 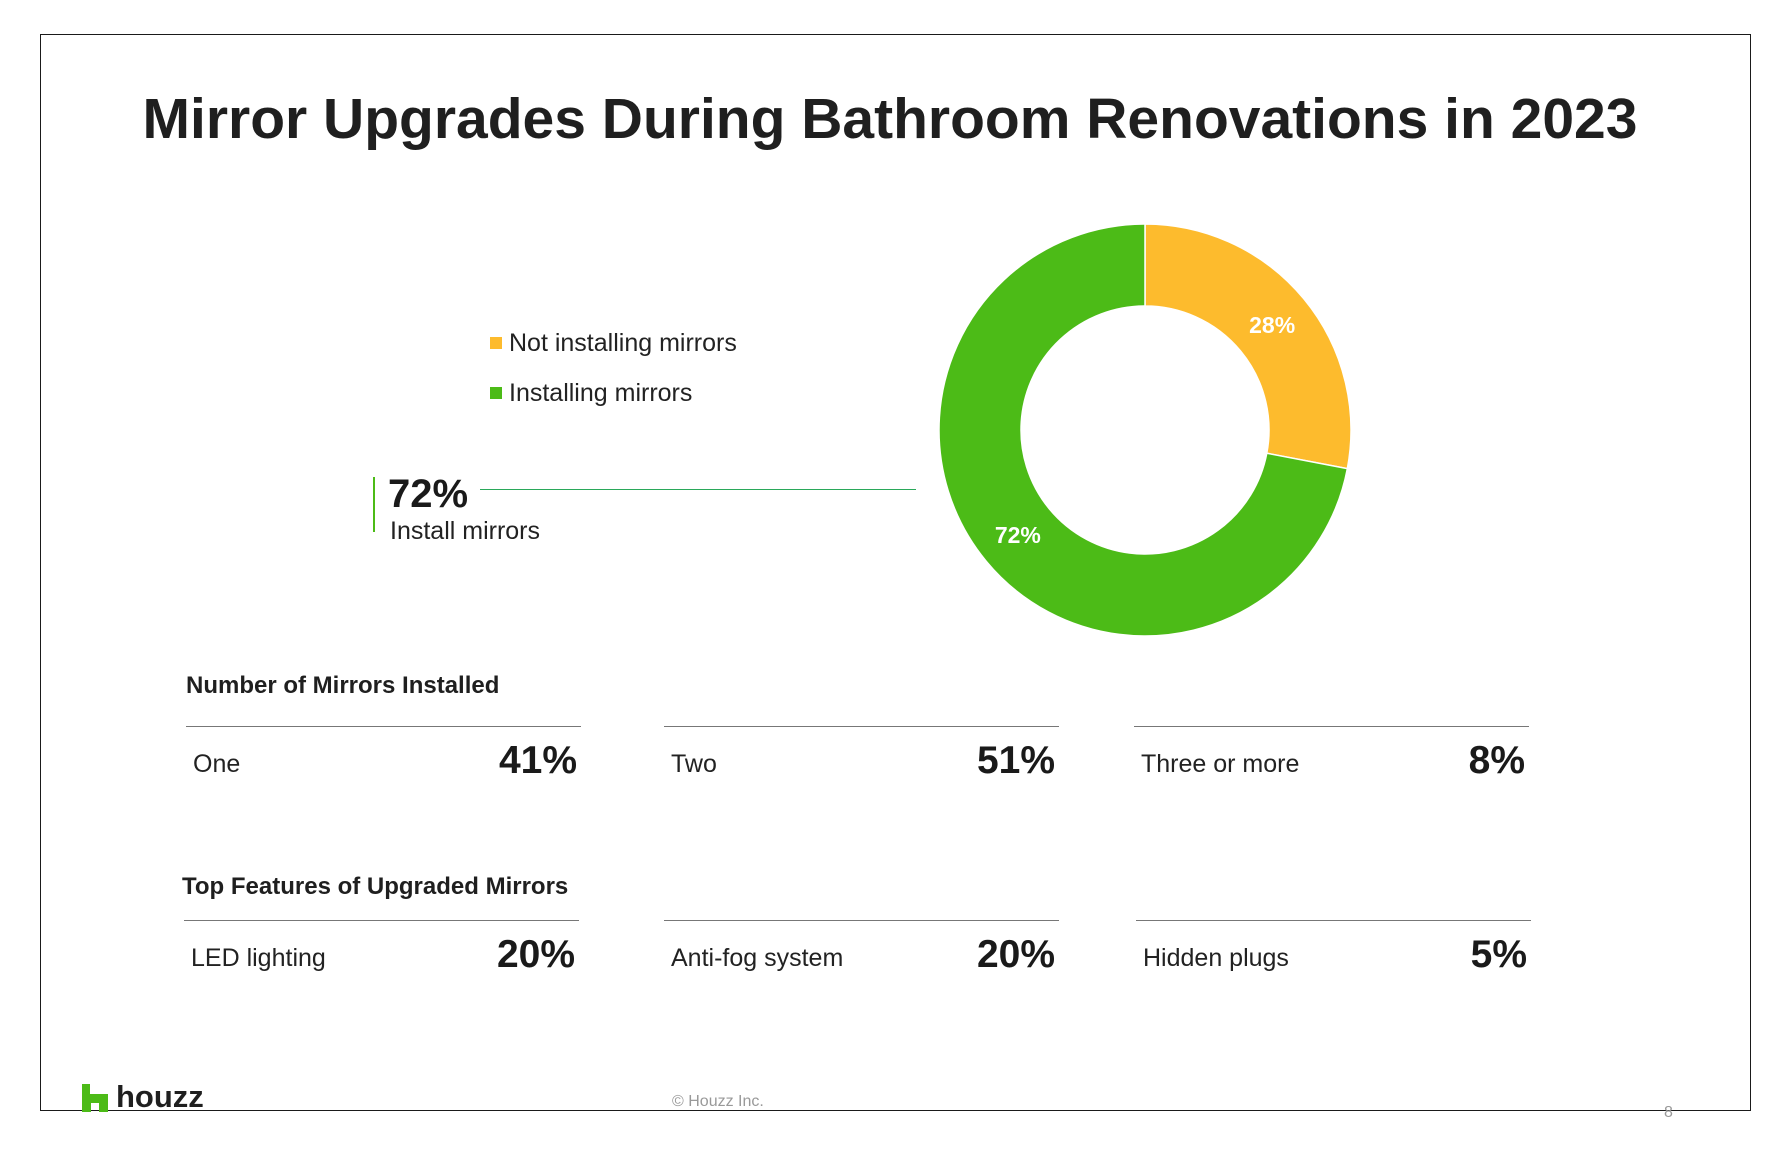 I want to click on stat-label: One, so click(x=217, y=764).